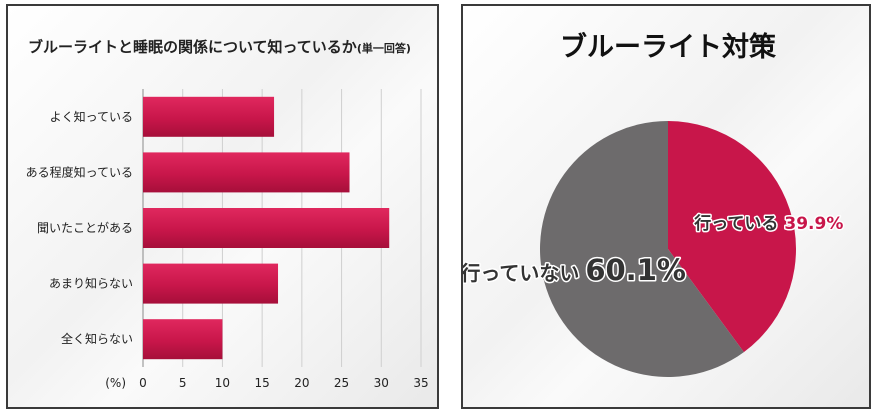 This screenshot has width=876, height=414. Describe the element at coordinates (222, 383) in the screenshot. I see `x-tick-label: 10` at that location.